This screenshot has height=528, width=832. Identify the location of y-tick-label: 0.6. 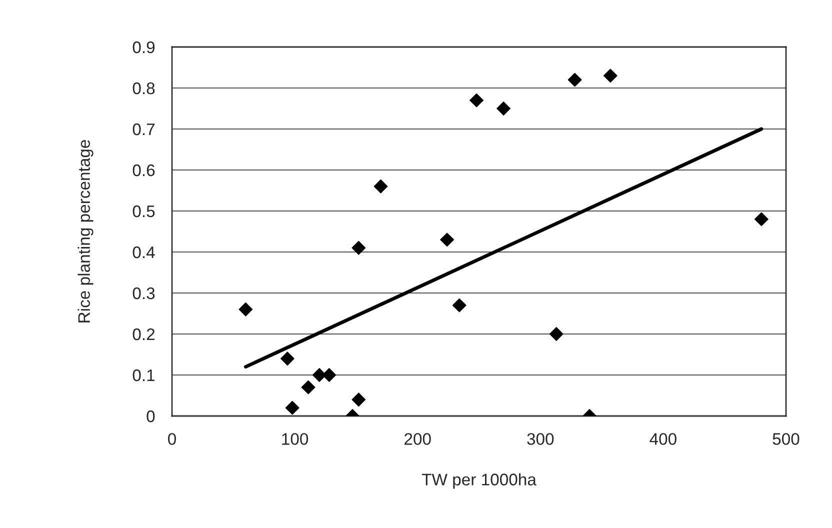
(143, 170).